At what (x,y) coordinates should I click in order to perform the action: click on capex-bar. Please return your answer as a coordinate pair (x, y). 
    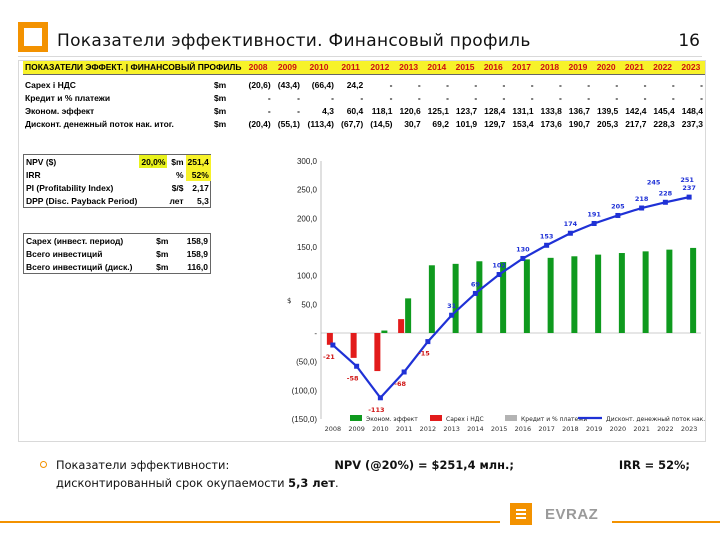
    Looking at the image, I should click on (329, 339).